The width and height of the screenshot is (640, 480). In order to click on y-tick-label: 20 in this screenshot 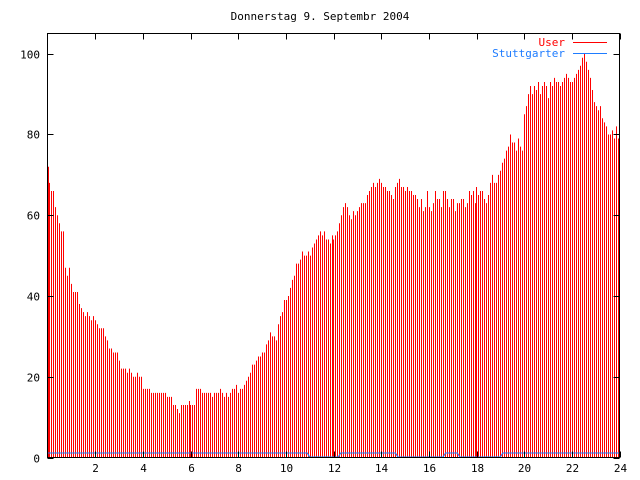, I will do `click(33, 378)`.